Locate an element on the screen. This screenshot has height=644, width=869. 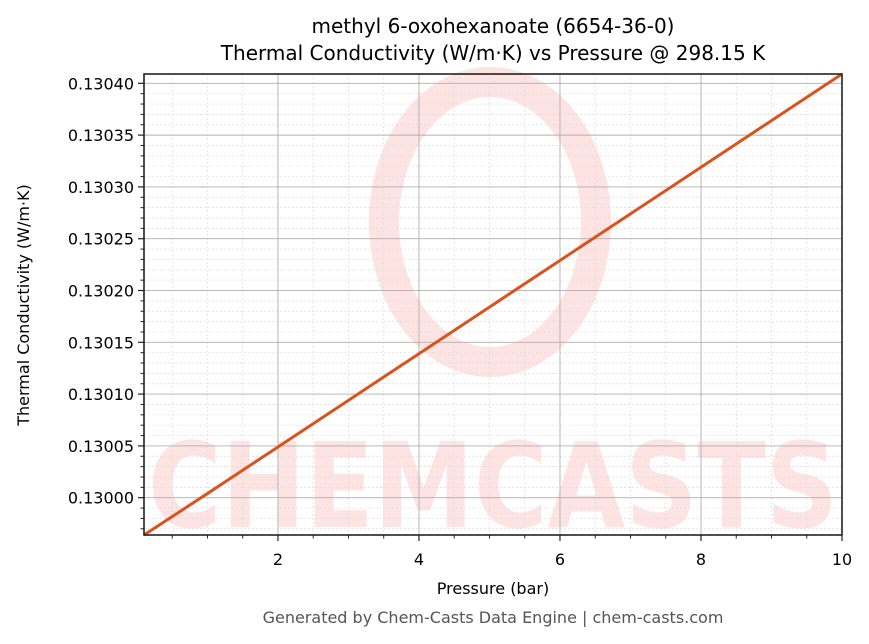
x-axis-ticks: 2 4 6 8 10 is located at coordinates (511, 552).